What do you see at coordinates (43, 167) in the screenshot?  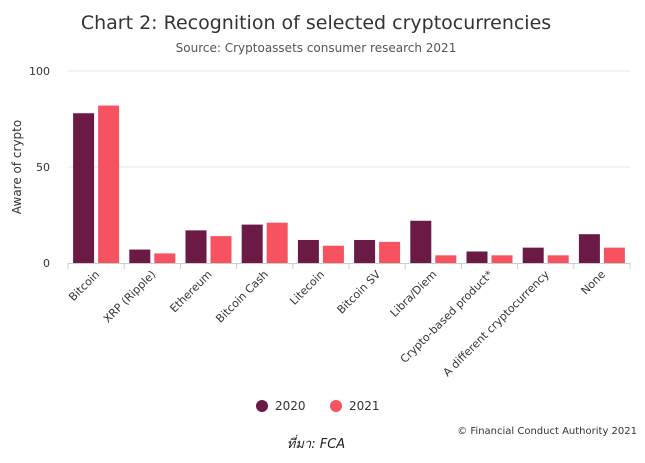 I see `y-tick-label: 50` at bounding box center [43, 167].